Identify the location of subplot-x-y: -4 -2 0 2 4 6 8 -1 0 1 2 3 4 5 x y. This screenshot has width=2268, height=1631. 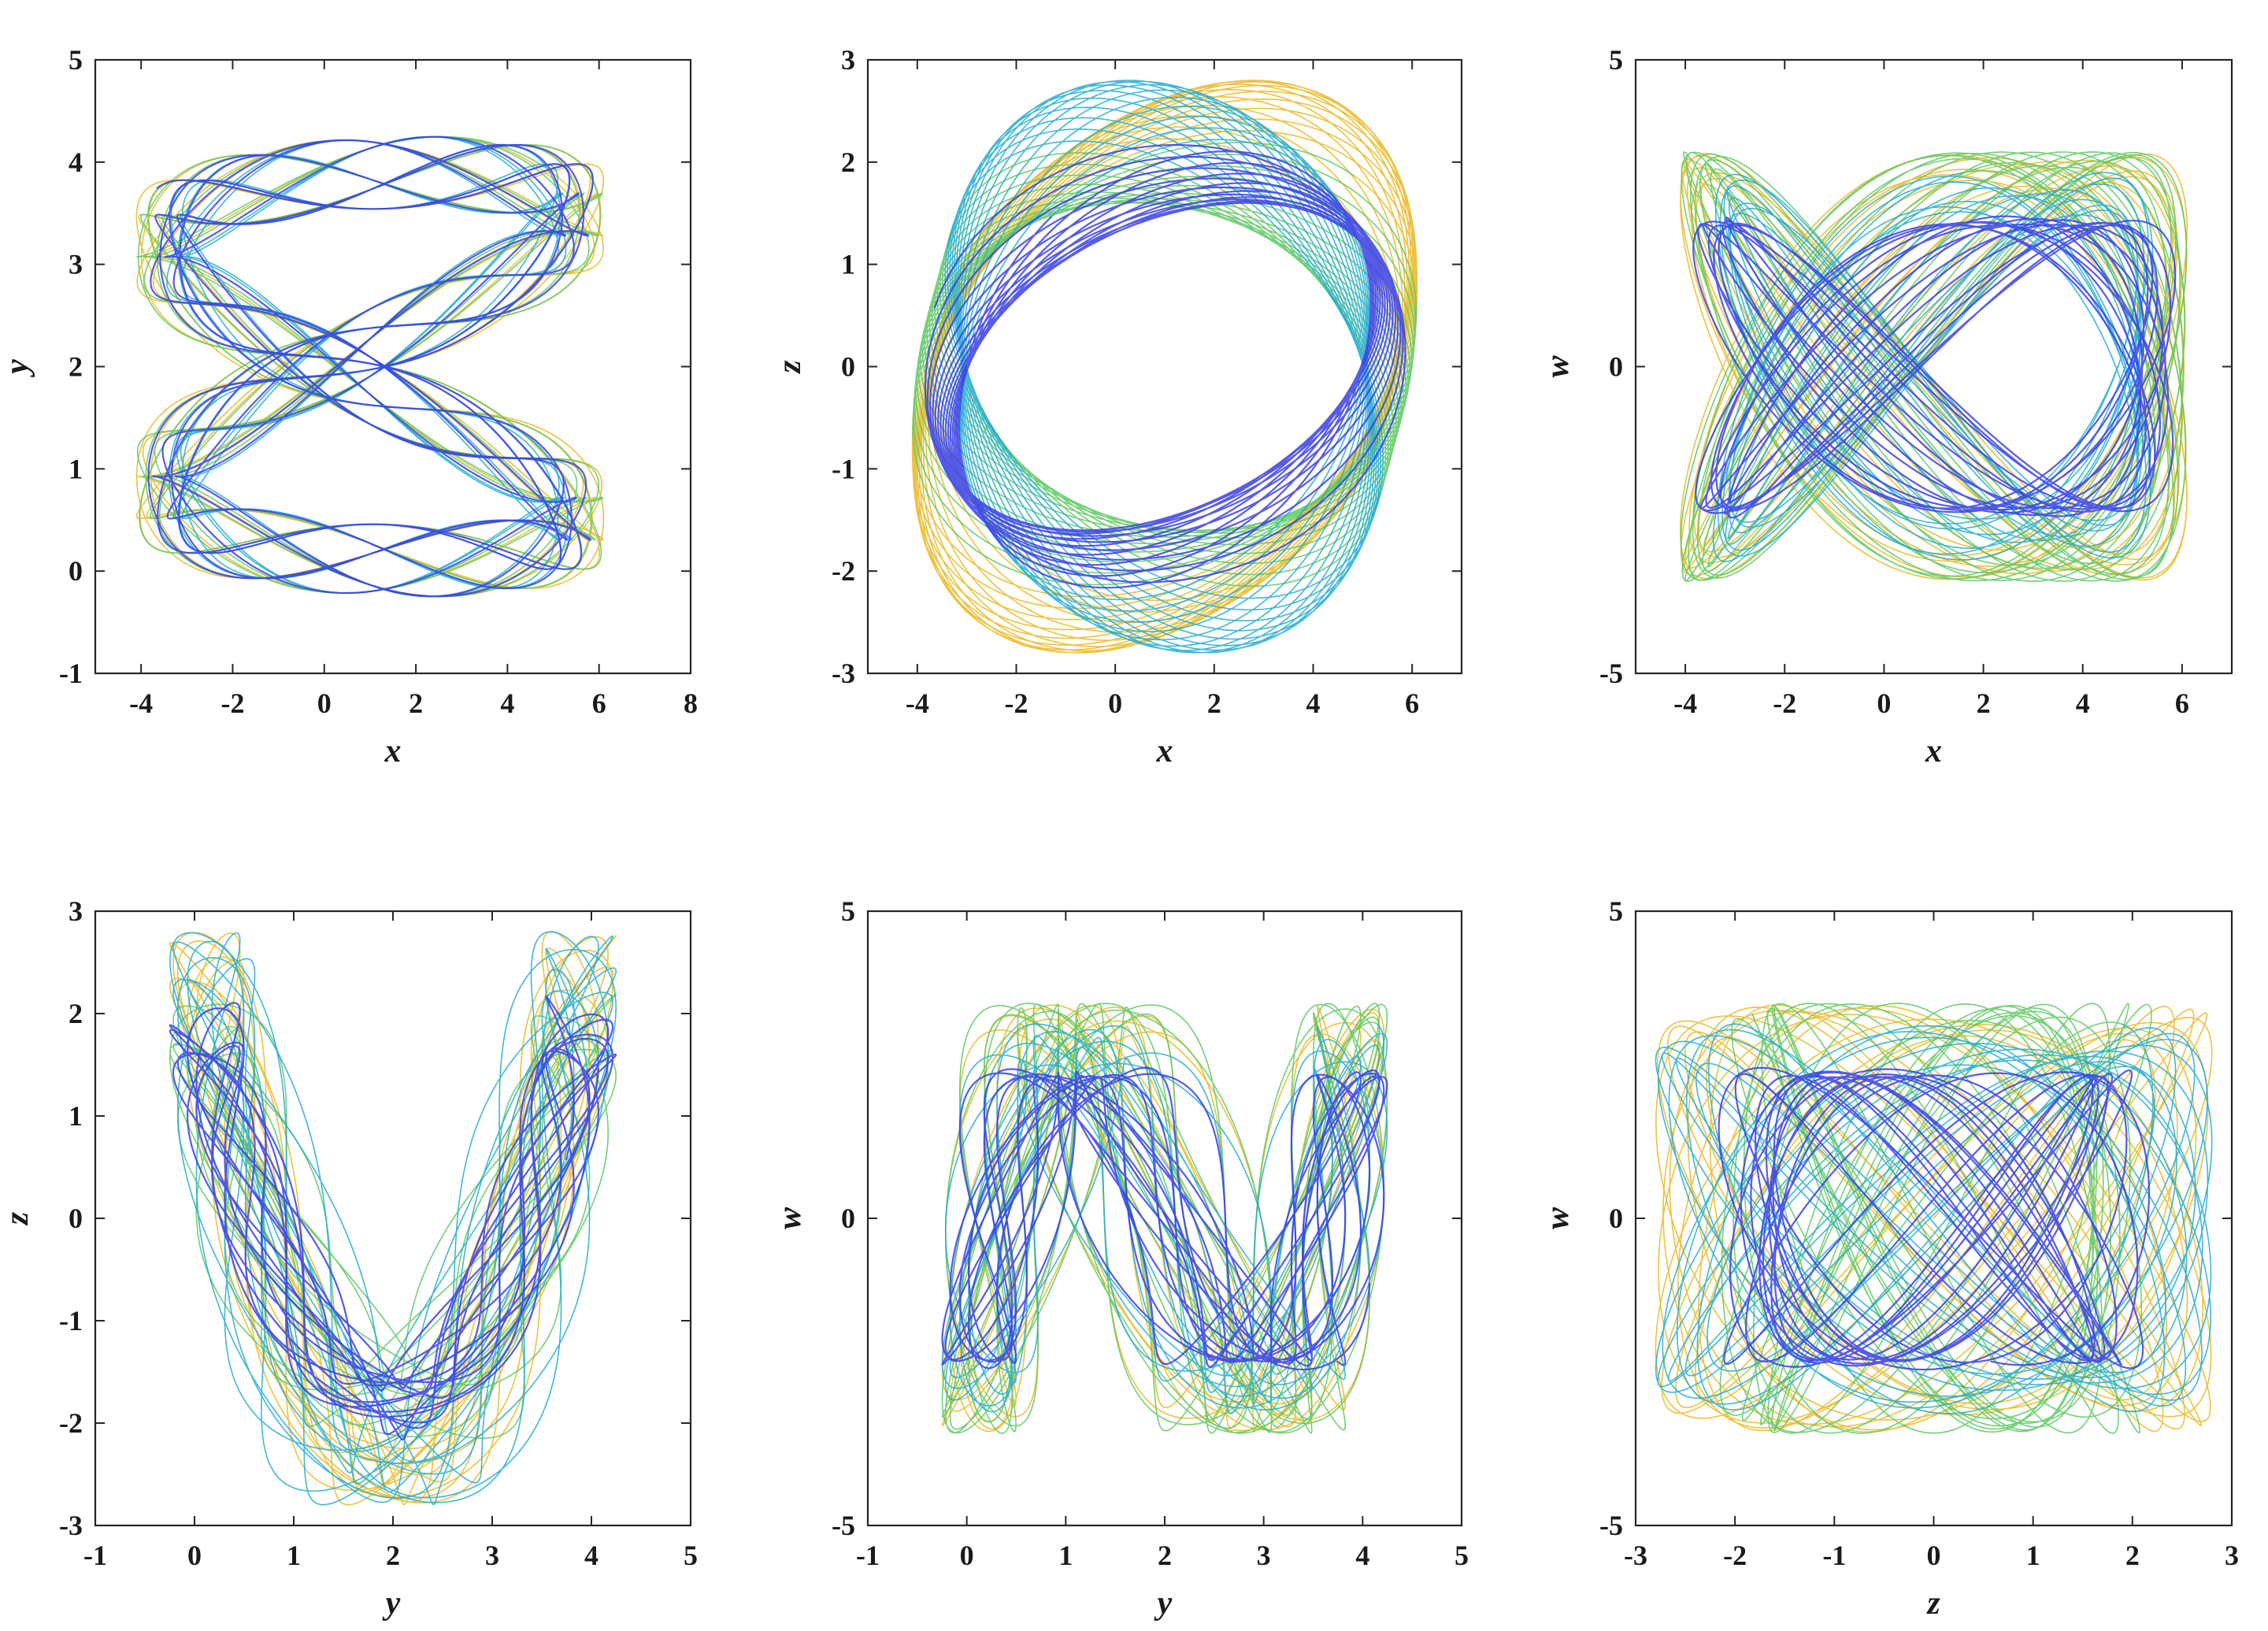
(349, 406).